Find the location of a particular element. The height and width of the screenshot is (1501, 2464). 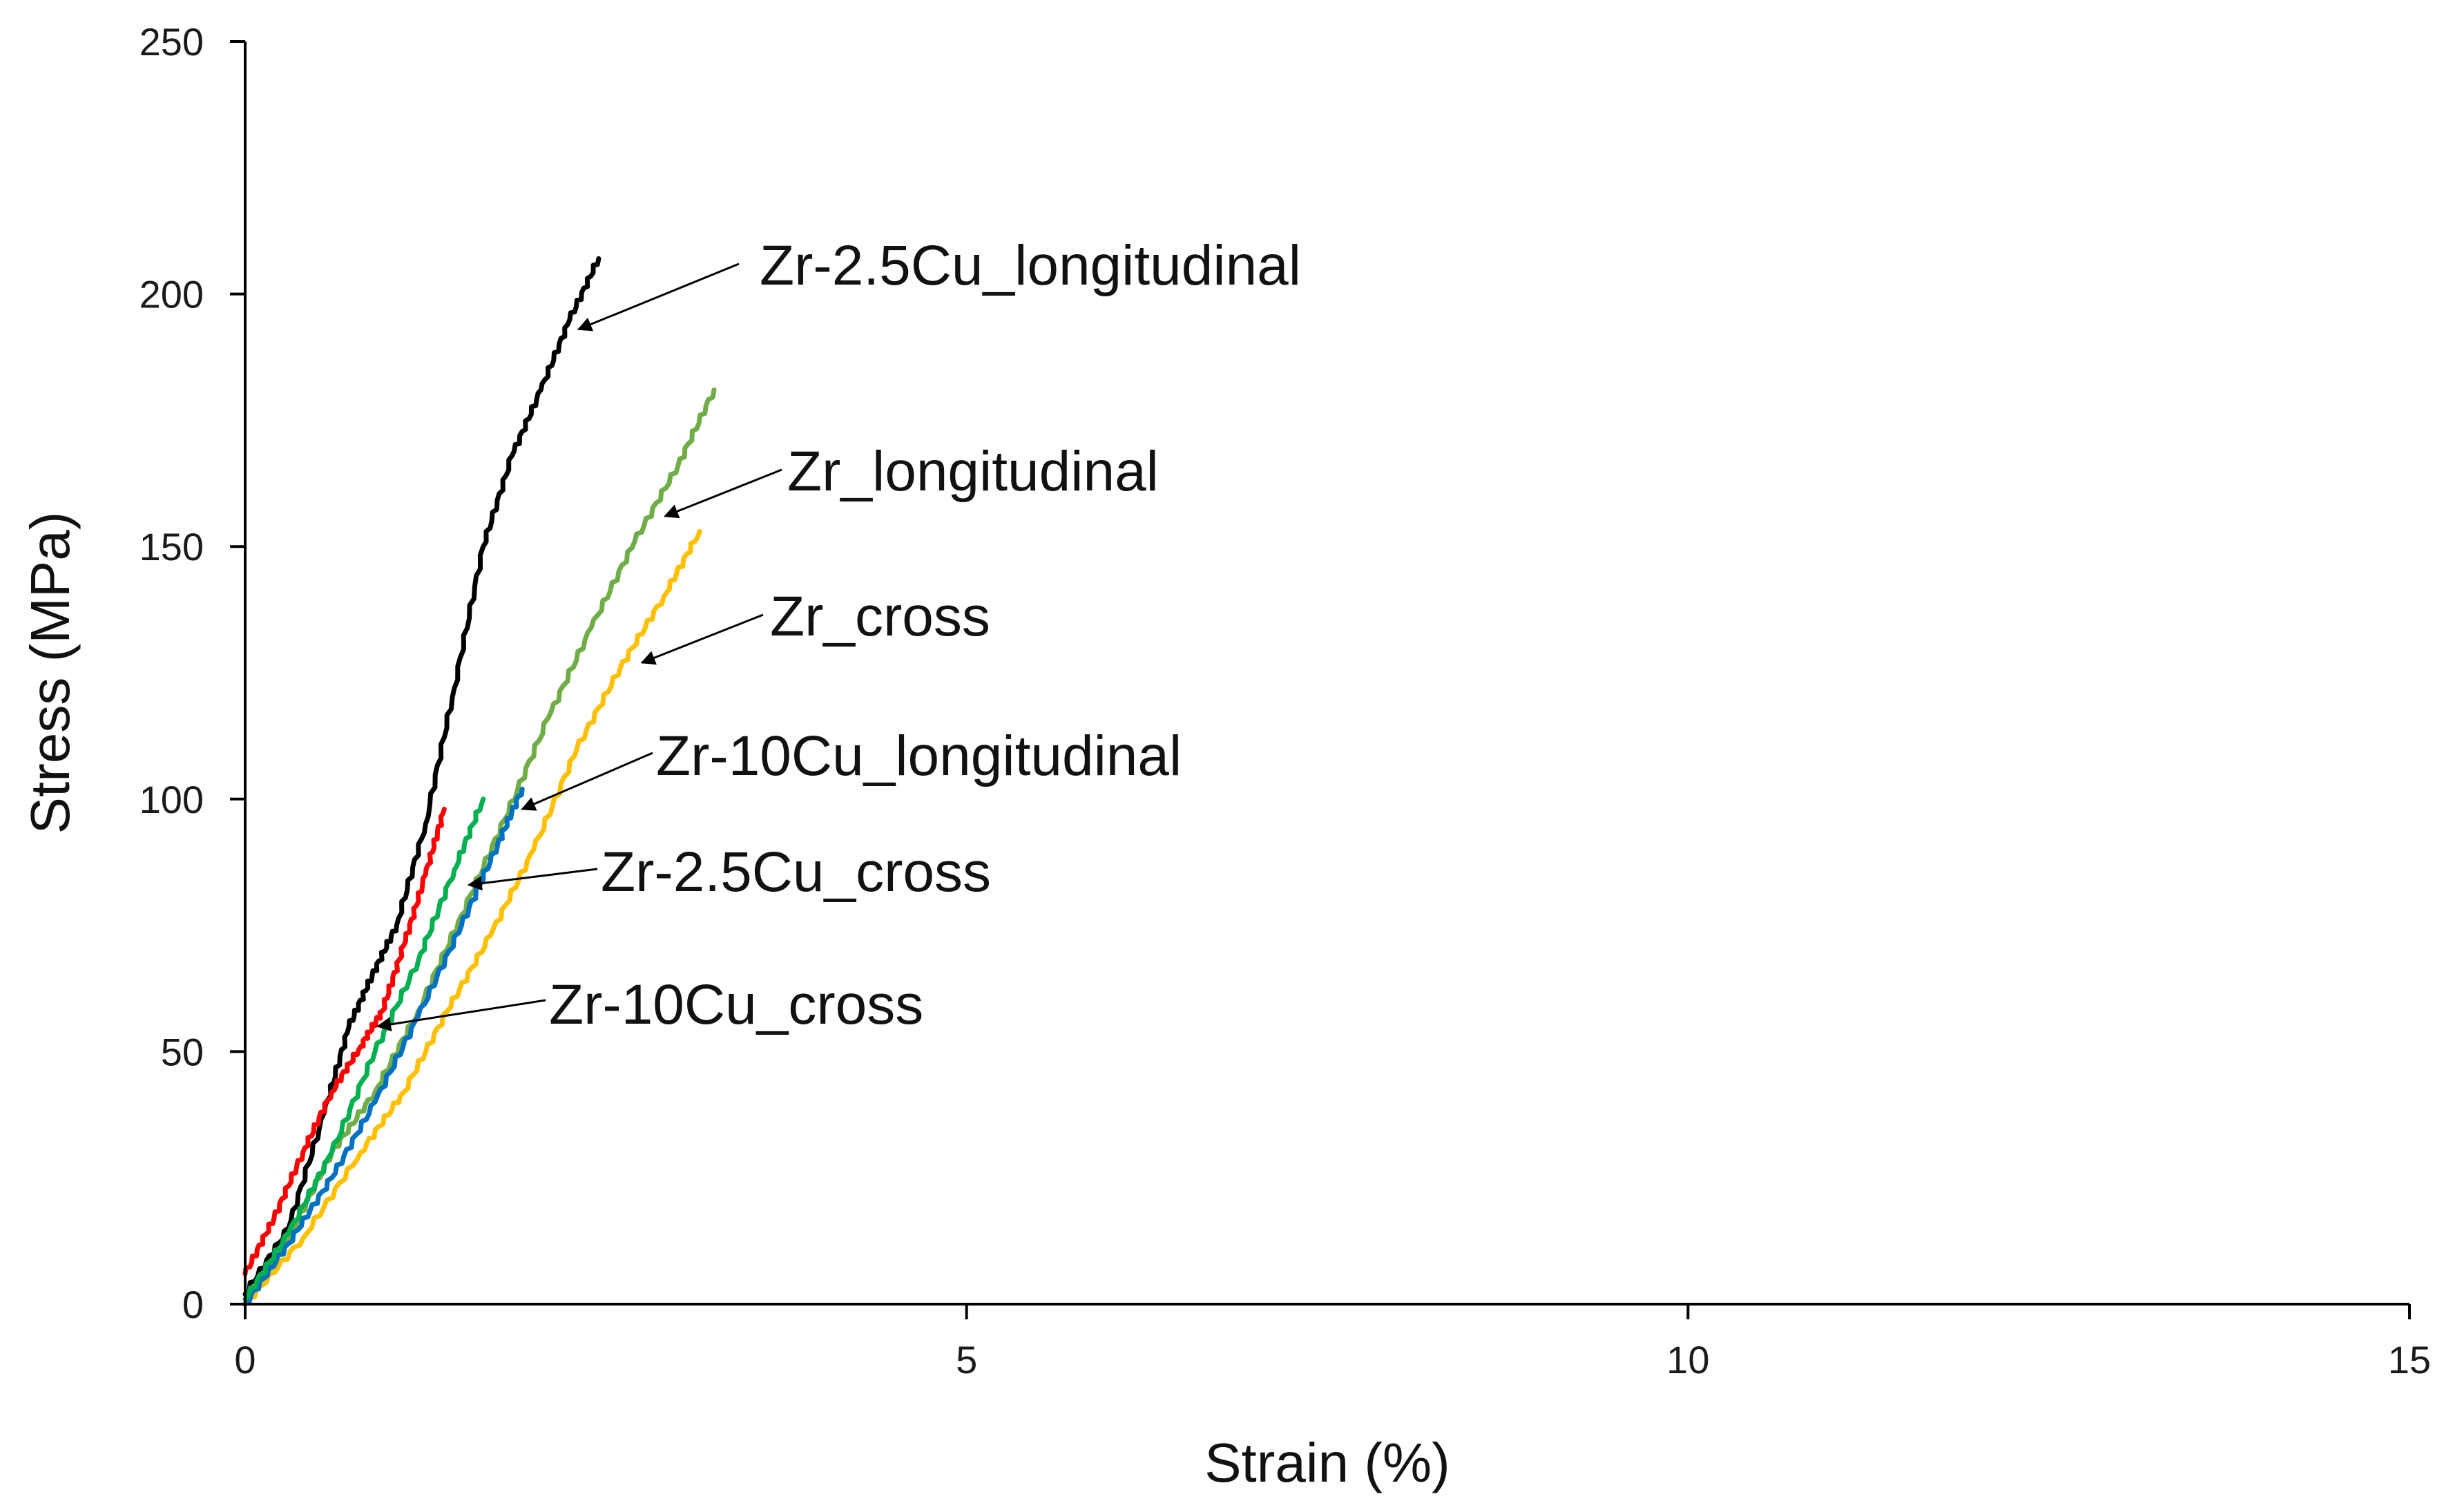

y-axis-title: Stress (MPa) is located at coordinates (50, 673).